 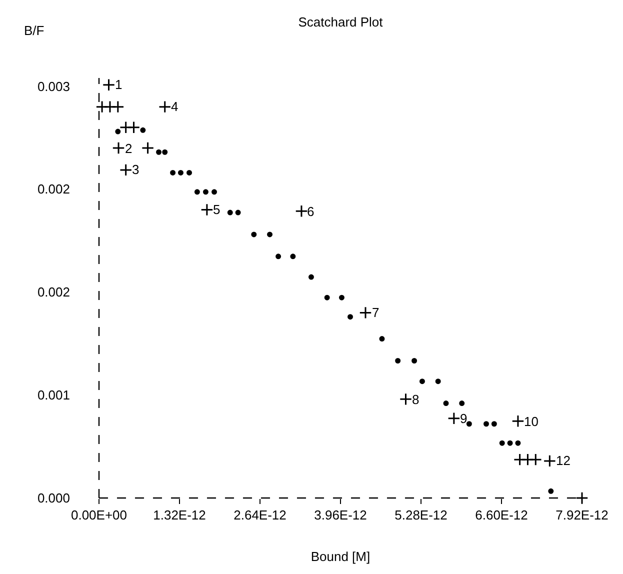 I want to click on y-tick-label: 0.001, so click(x=53, y=395).